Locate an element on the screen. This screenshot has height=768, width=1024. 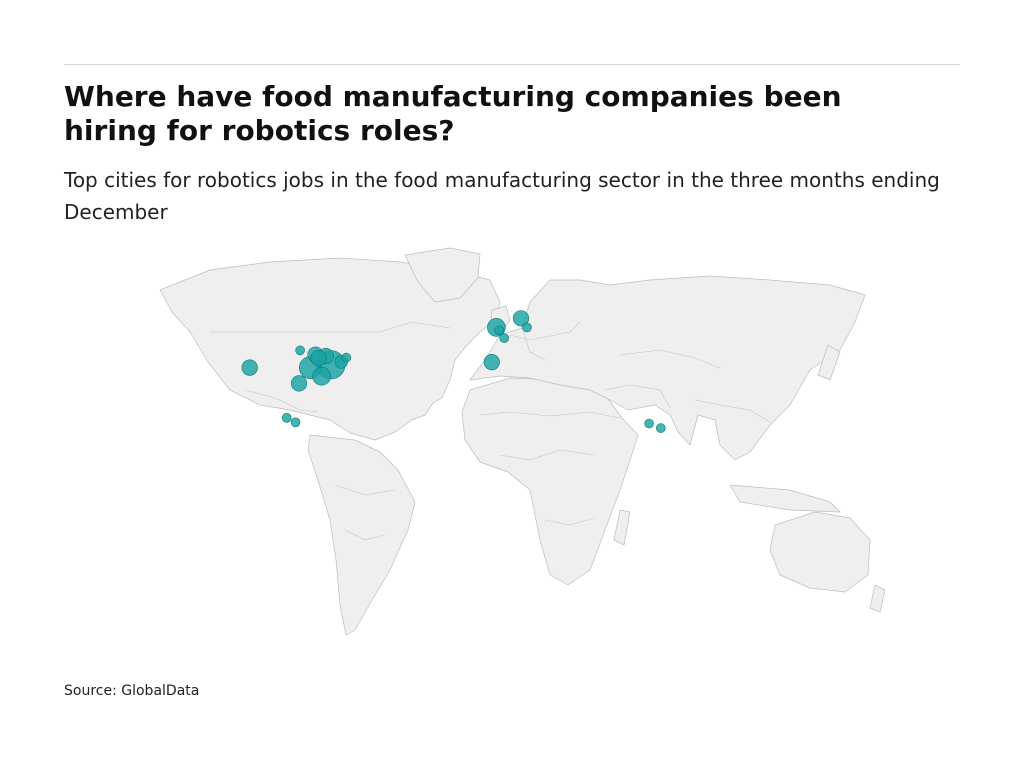
land-greenland is located at coordinates (442, 275).